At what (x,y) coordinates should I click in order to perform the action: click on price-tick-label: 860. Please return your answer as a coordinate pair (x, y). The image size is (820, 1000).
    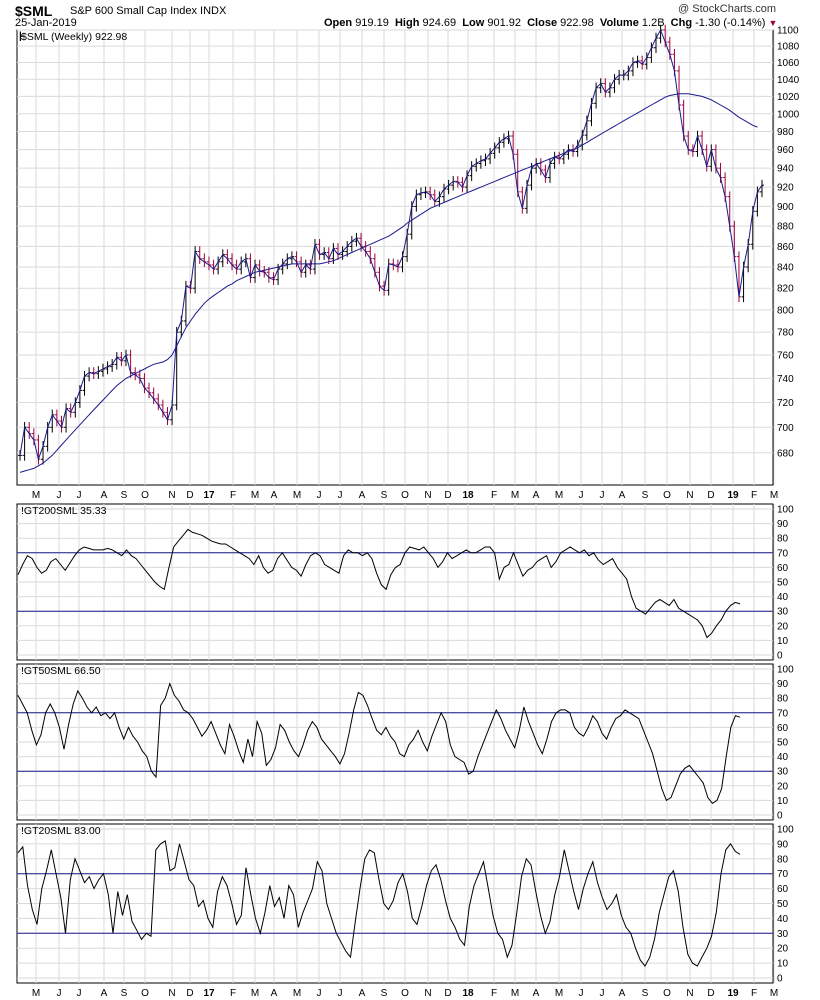
    Looking at the image, I should click on (785, 247).